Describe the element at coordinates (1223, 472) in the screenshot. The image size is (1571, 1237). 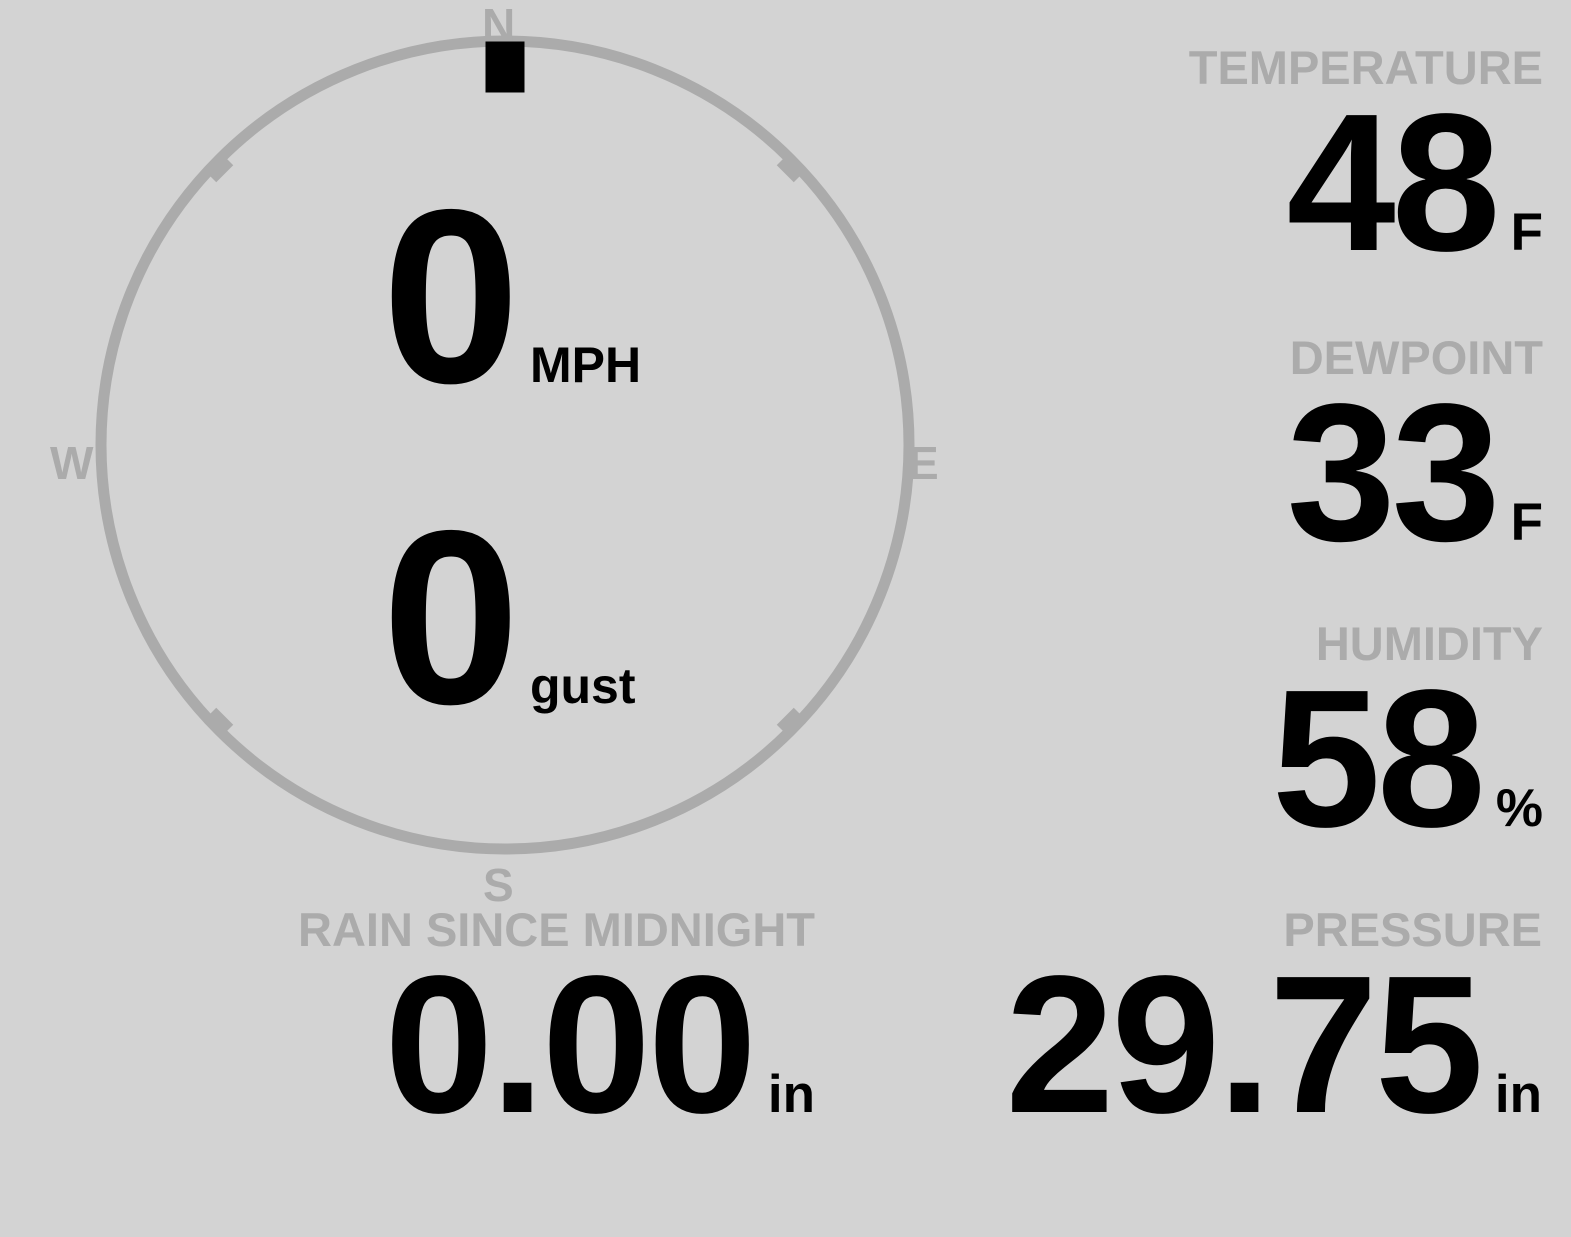
I see `metric-dewpoint-row: 33 F` at that location.